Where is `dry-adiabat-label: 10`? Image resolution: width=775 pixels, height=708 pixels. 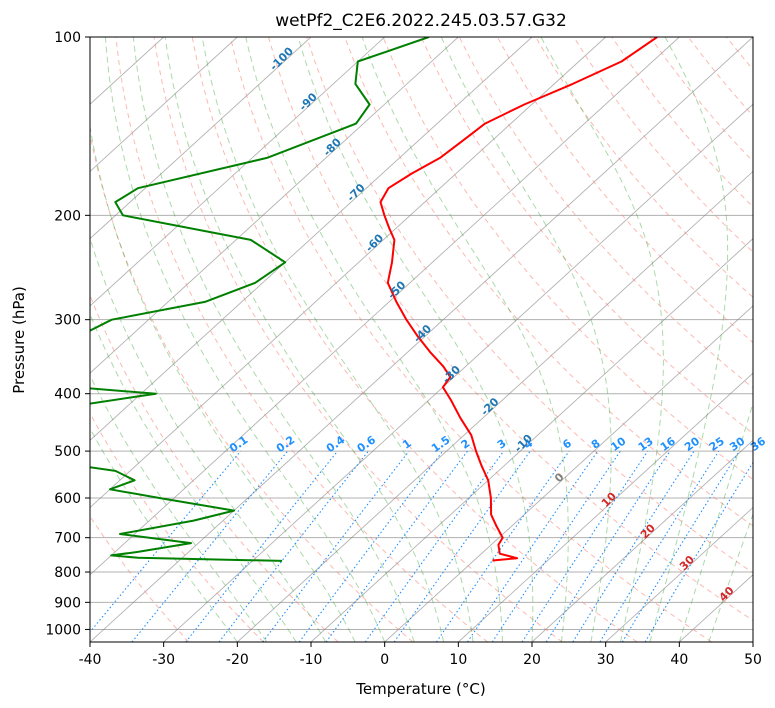
dry-adiabat-label: 10 is located at coordinates (609, 500).